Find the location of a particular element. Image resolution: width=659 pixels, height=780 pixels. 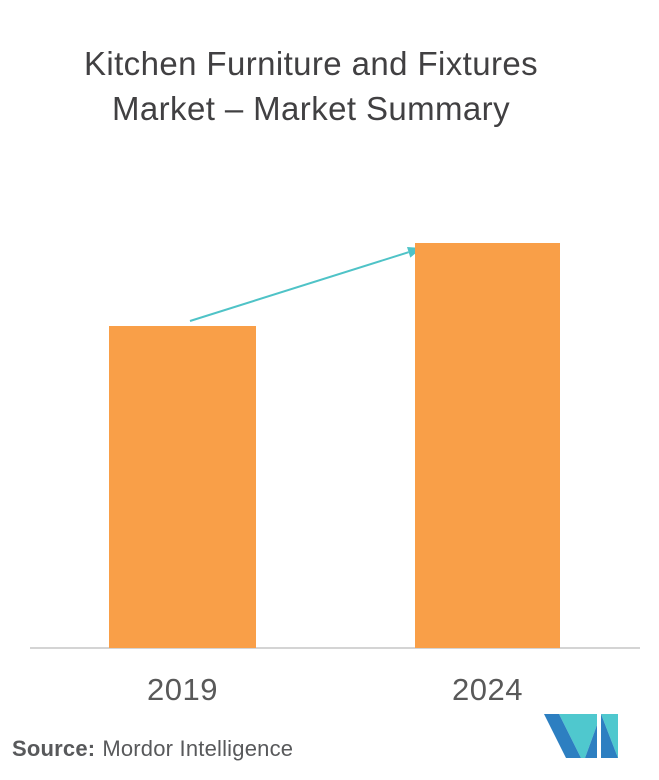

chart-title-line-1: Kitchen Furniture and Fixtures is located at coordinates (311, 63).